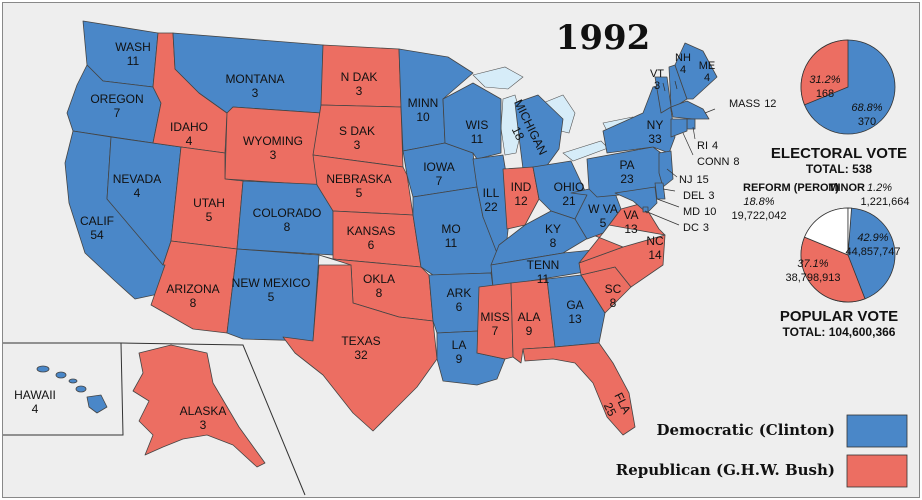 The image size is (922, 500). Describe the element at coordinates (846, 188) in the screenshot. I see `minor-label: MINOR` at that location.